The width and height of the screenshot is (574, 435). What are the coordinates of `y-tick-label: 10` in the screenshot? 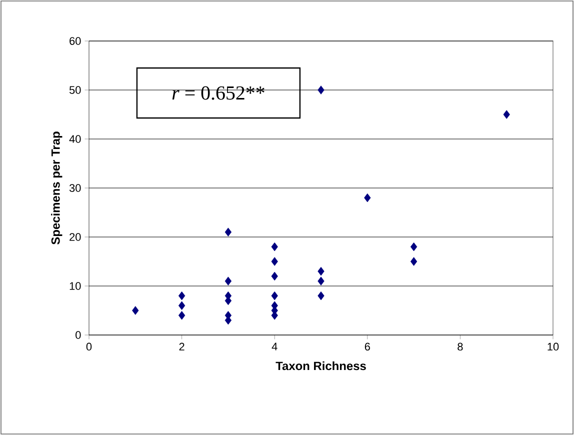 It's located at (75, 286).